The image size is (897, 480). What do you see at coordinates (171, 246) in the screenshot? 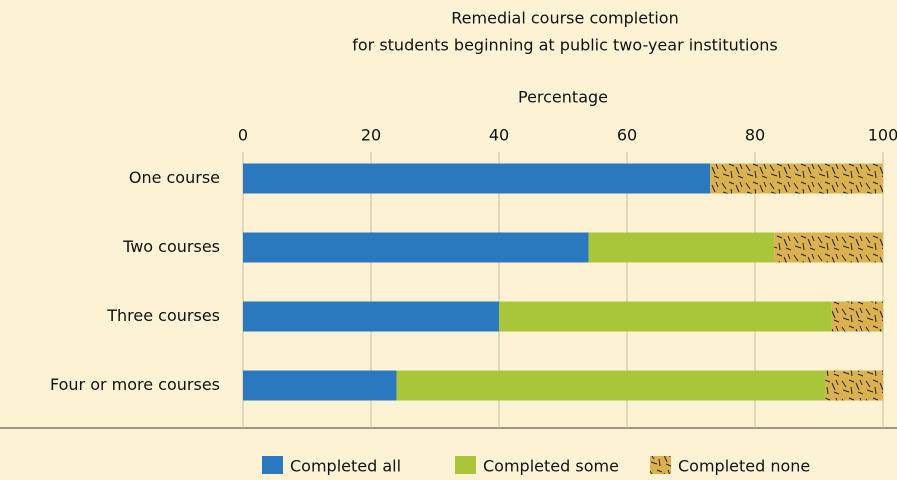
I see `y-tick-label: Two courses` at bounding box center [171, 246].